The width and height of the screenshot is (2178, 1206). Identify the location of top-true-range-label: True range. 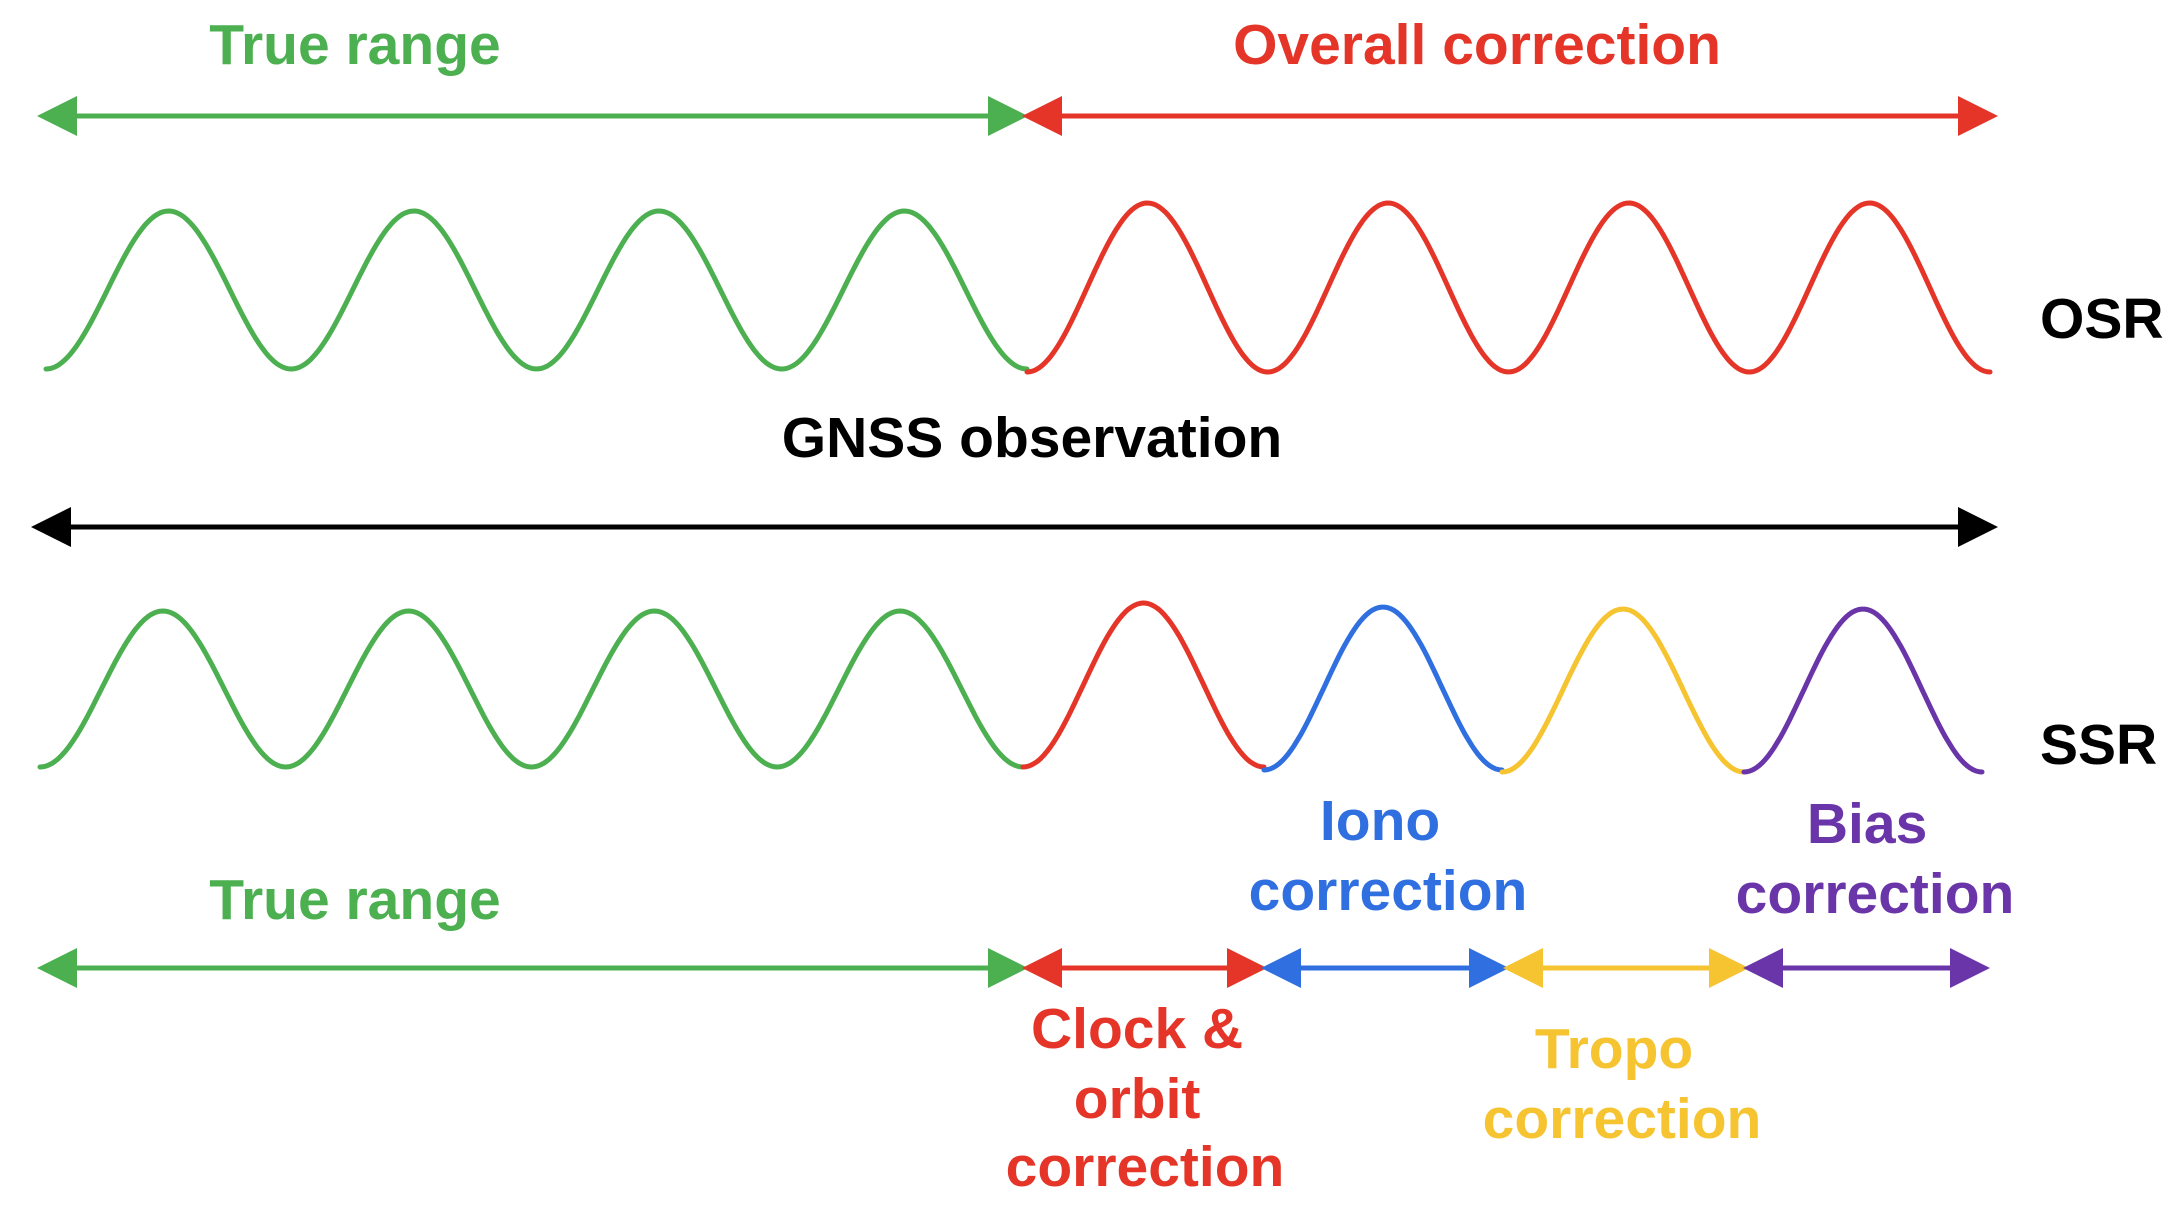
(354, 45).